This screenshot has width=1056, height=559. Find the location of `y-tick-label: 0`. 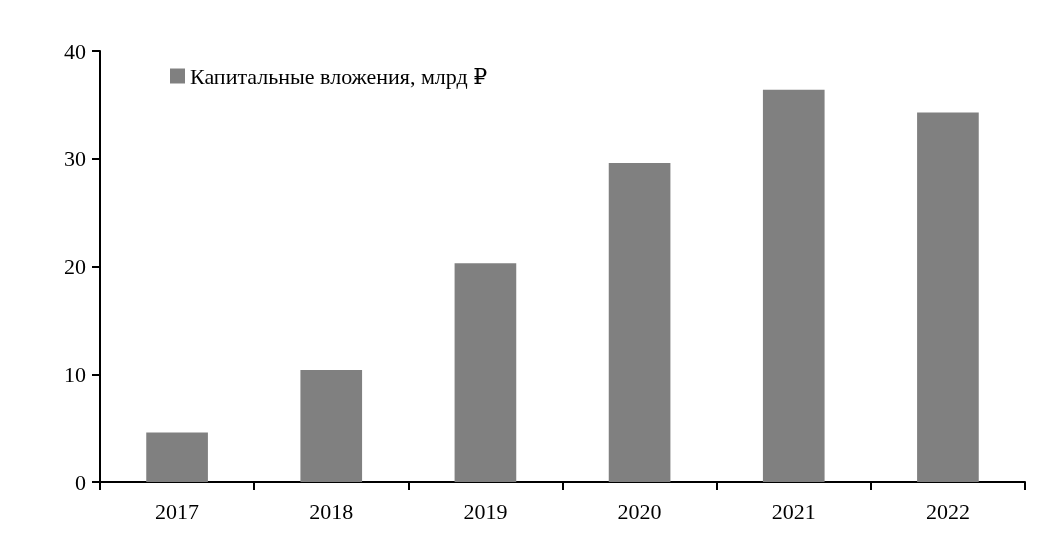

y-tick-label: 0 is located at coordinates (80, 482).